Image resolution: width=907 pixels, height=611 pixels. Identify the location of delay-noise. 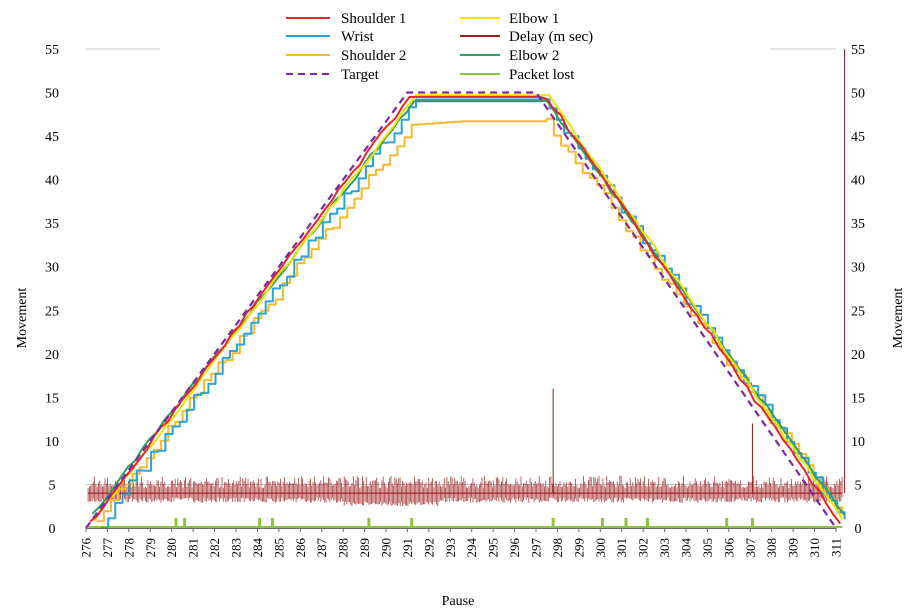
(465, 491).